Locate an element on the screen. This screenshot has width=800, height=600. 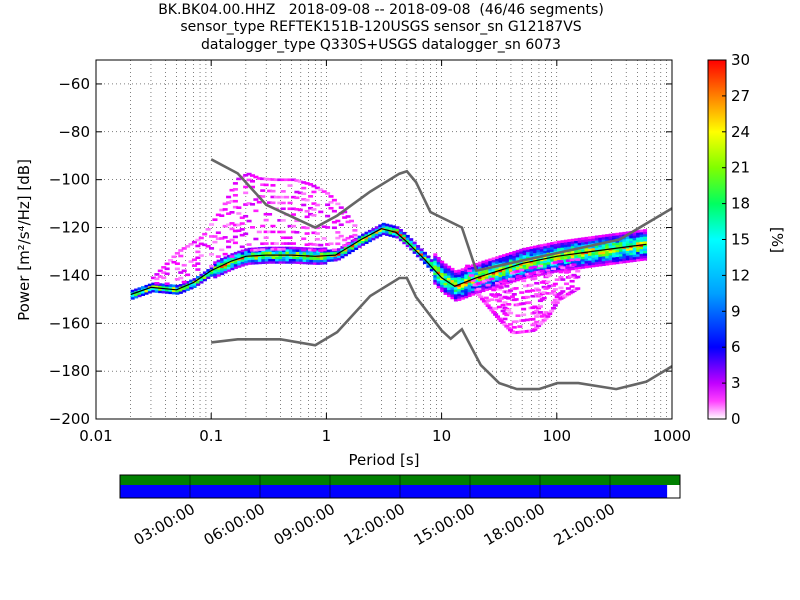
colorbar-tick-label: 3 is located at coordinates (736, 383).